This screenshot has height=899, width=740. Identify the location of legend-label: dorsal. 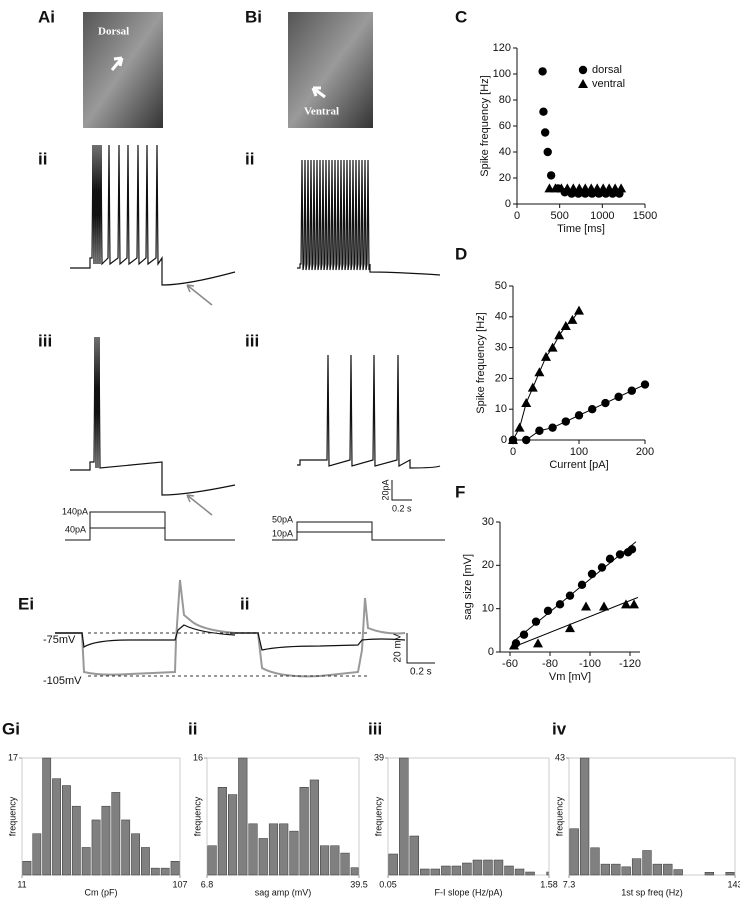
(607, 70).